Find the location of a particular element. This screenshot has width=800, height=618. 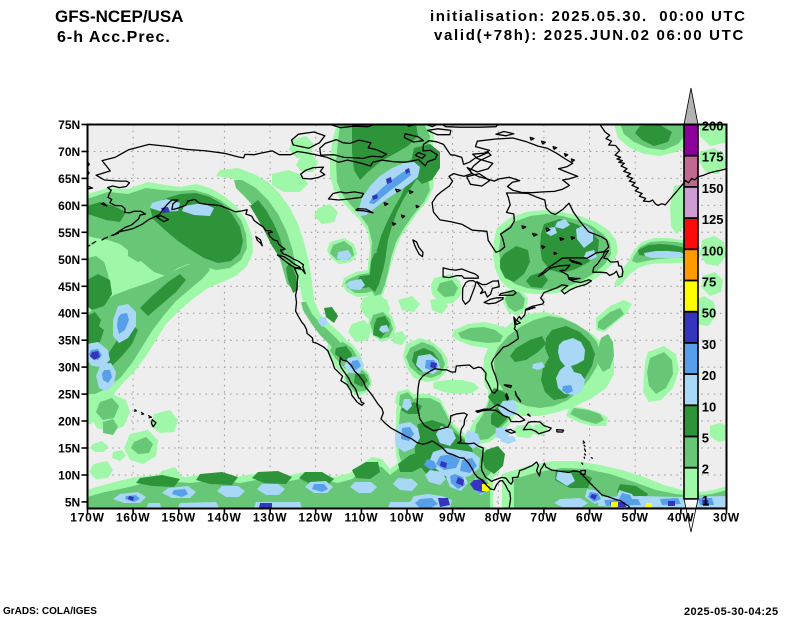

svg-text: 130W is located at coordinates (270, 517).